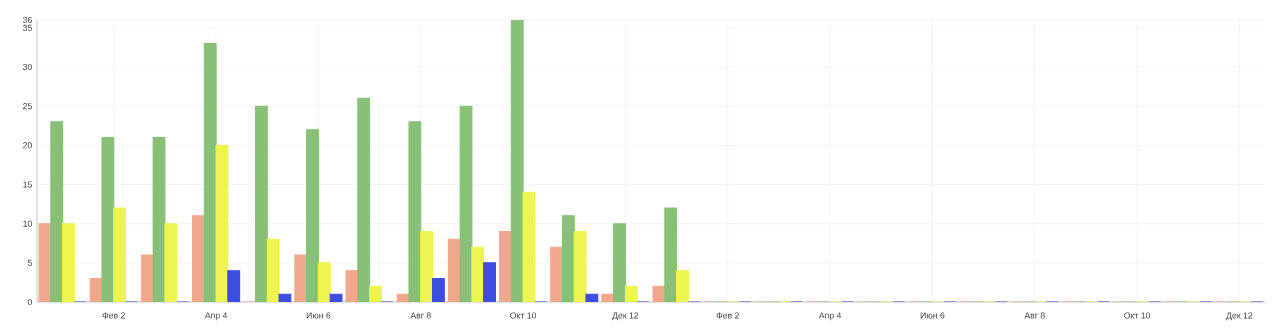 This screenshot has width=1280, height=336. I want to click on y-tick-label: 30, so click(27, 67).